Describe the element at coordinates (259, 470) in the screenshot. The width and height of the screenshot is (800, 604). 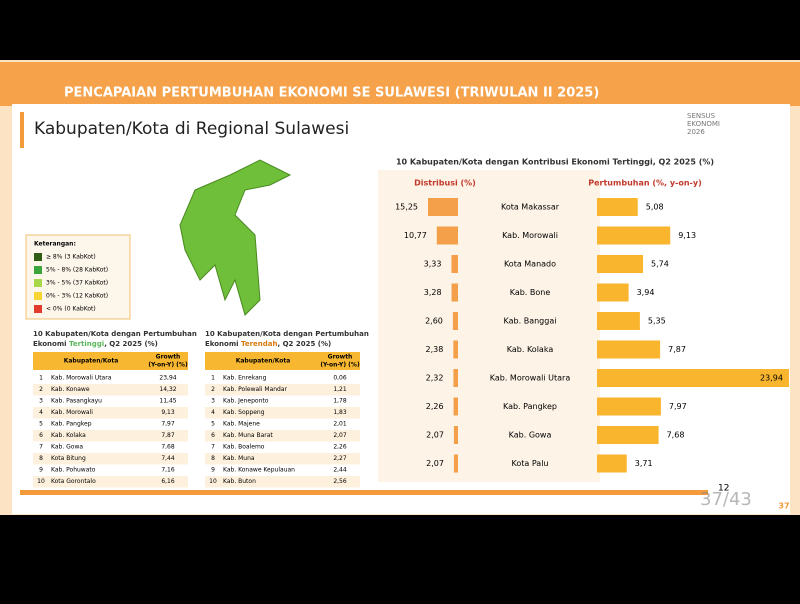
I see `table-cell: Kab. Konawe Kepulauan` at that location.